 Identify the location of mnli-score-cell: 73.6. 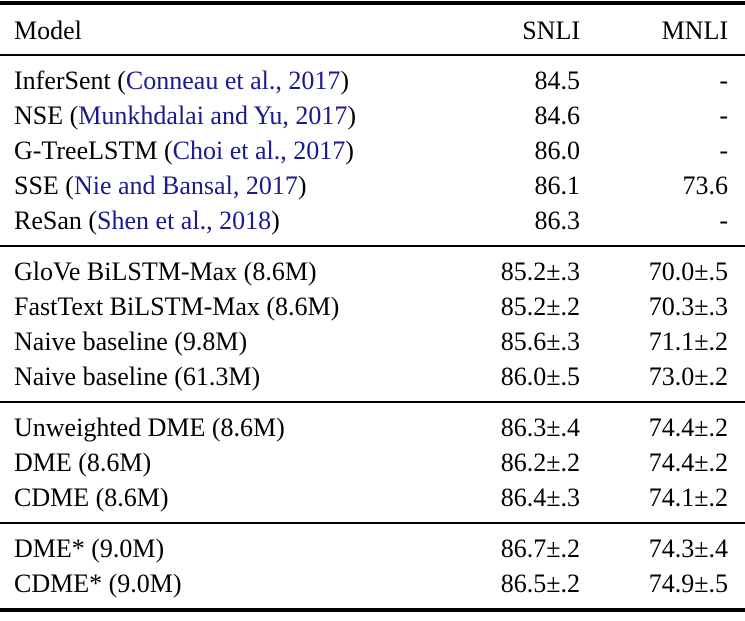
(705, 185).